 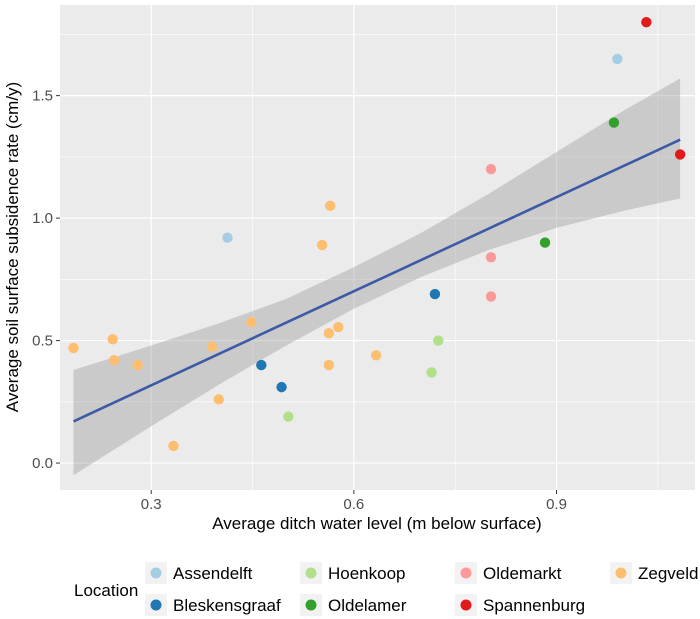 I want to click on legend-label: Bleskensgraaf, so click(x=227, y=605).